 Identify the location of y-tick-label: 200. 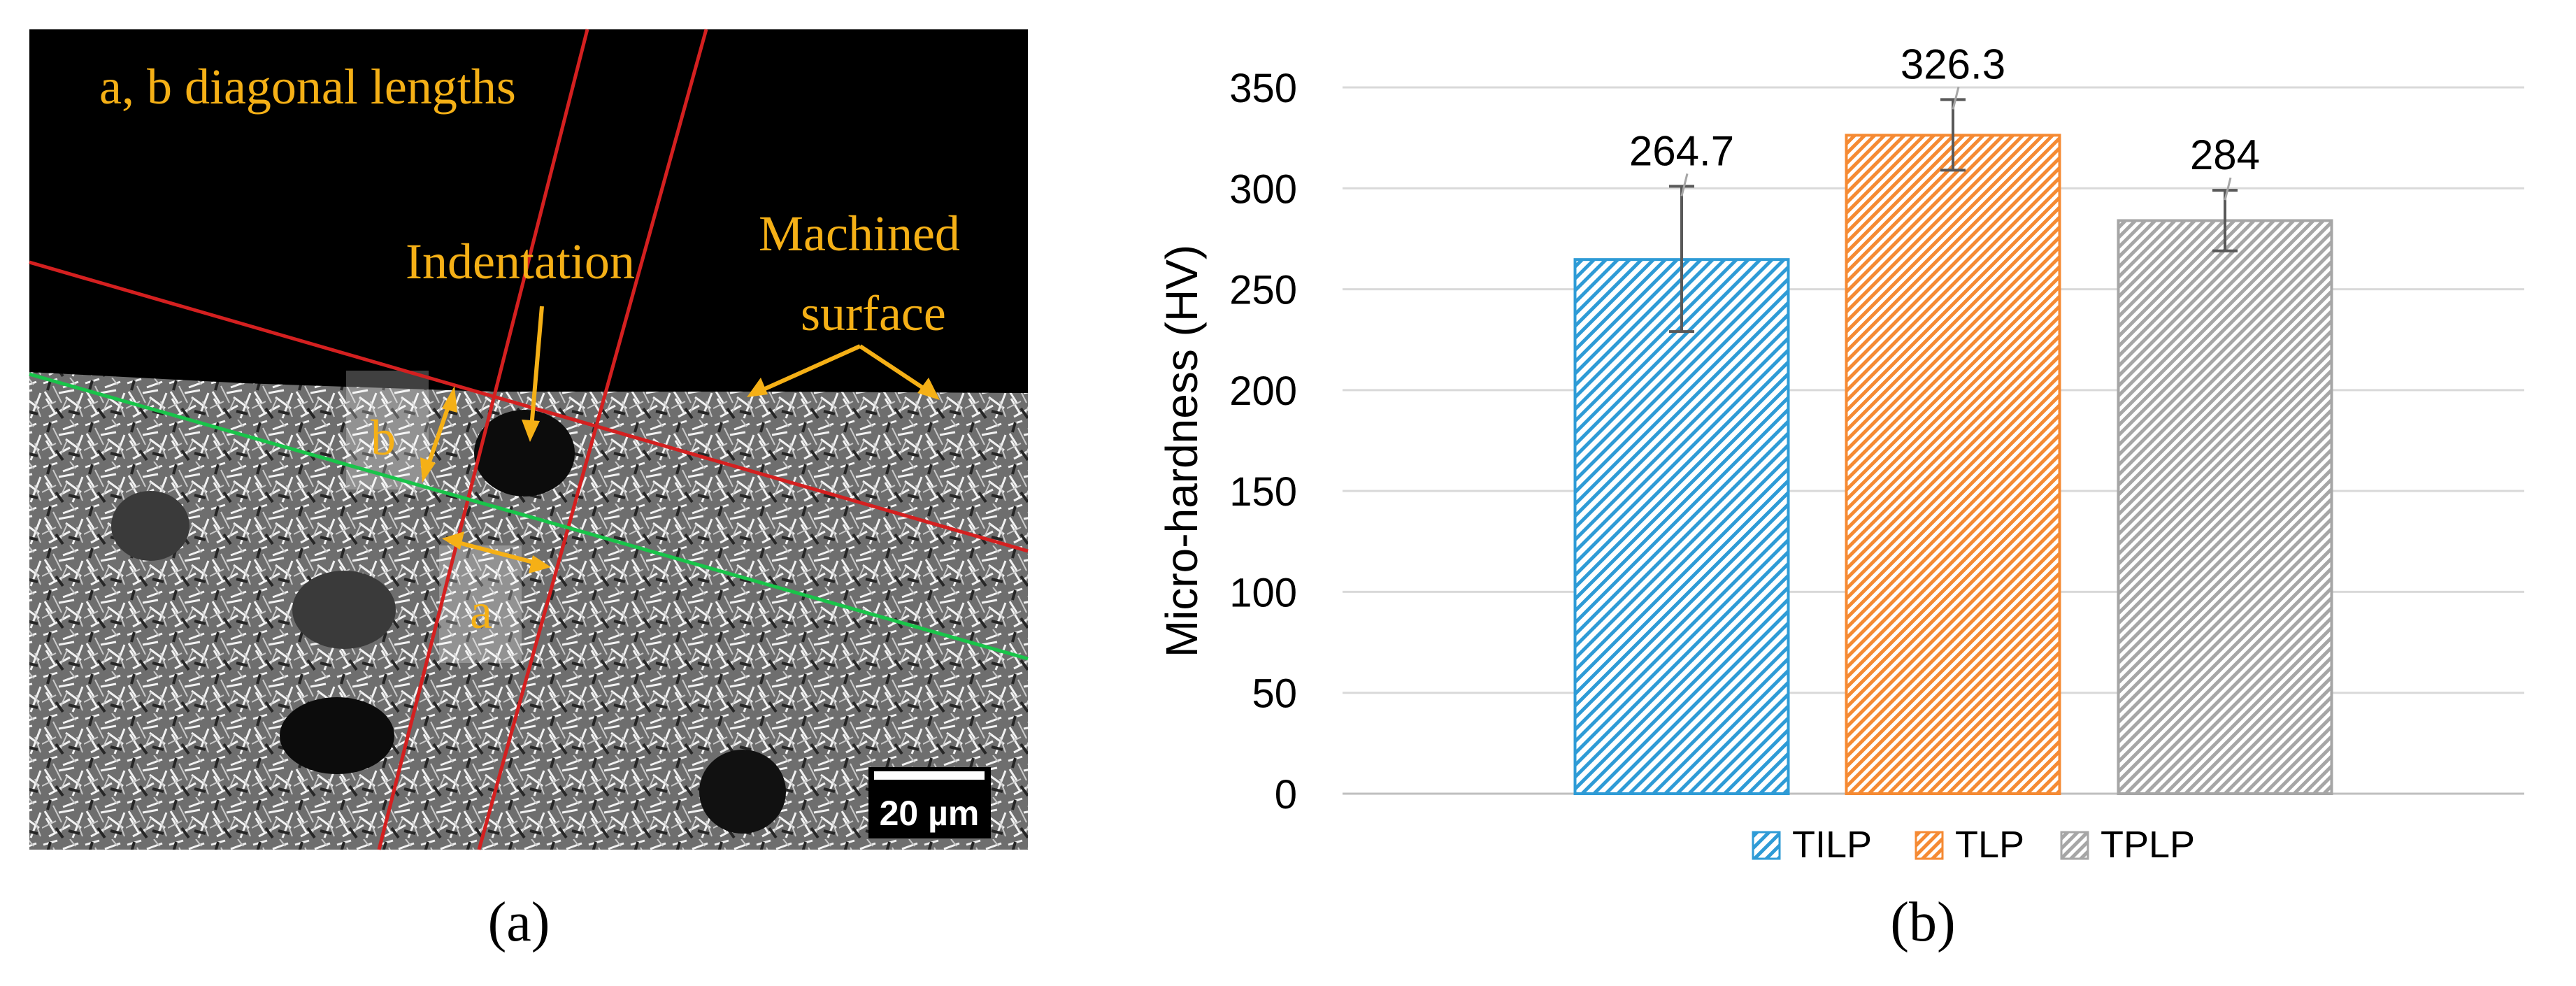
(1263, 391).